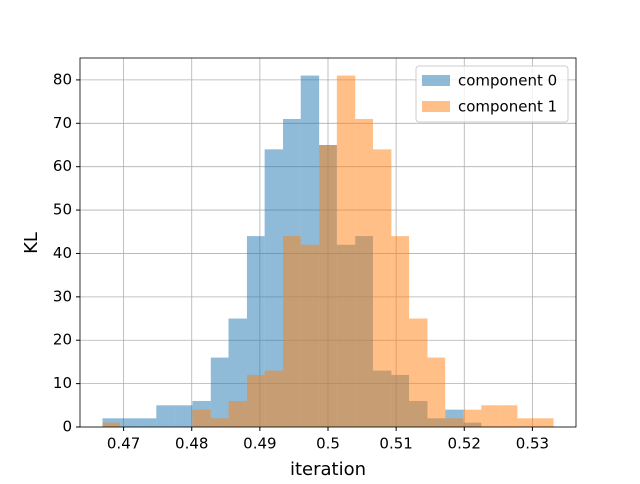  I want to click on y-axis-label: KL, so click(31, 243).